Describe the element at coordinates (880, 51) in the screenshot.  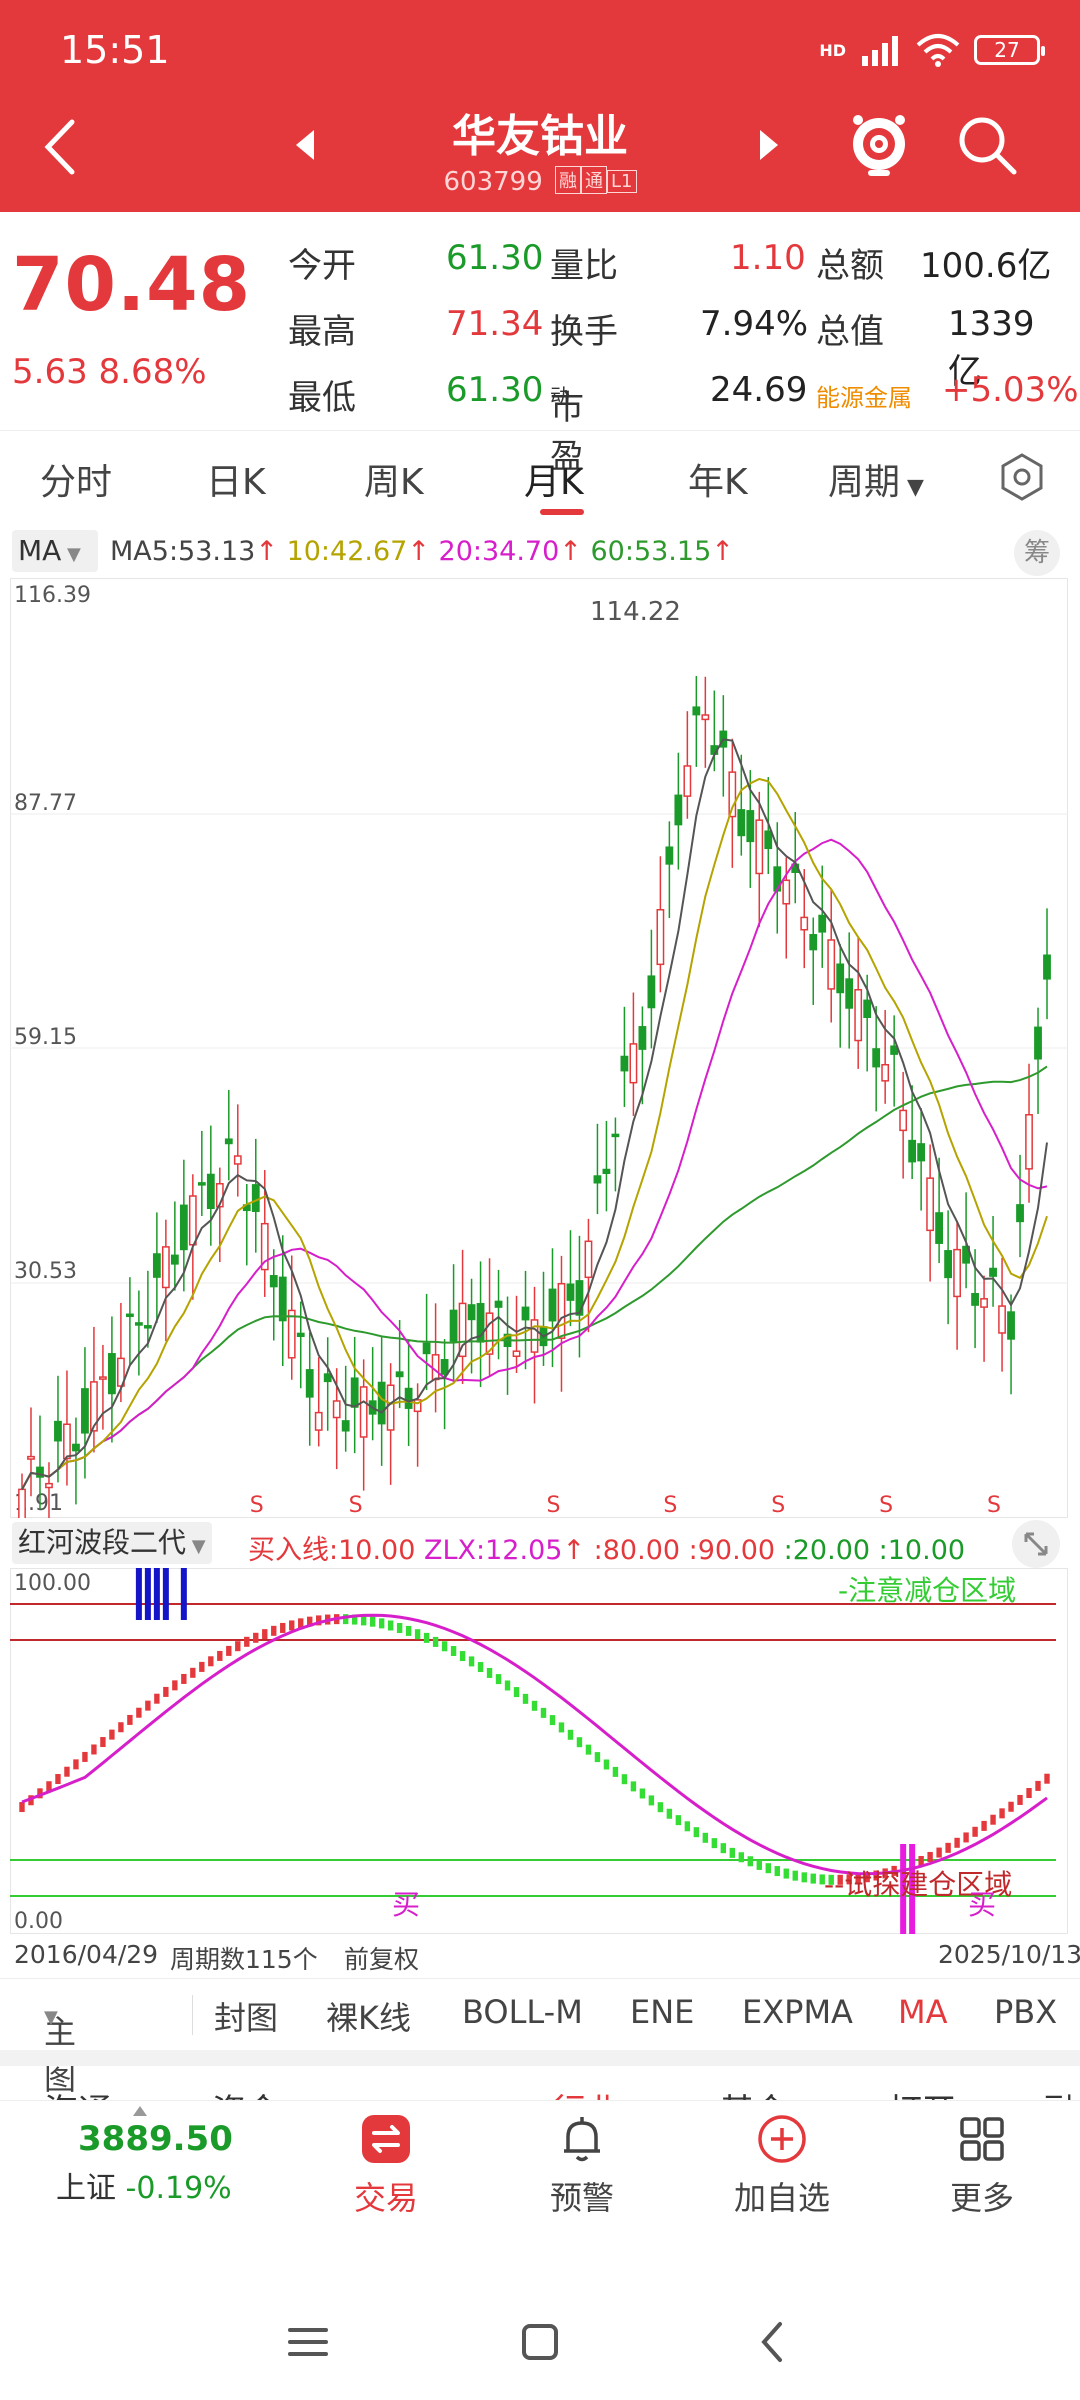
I see `signal-icon` at that location.